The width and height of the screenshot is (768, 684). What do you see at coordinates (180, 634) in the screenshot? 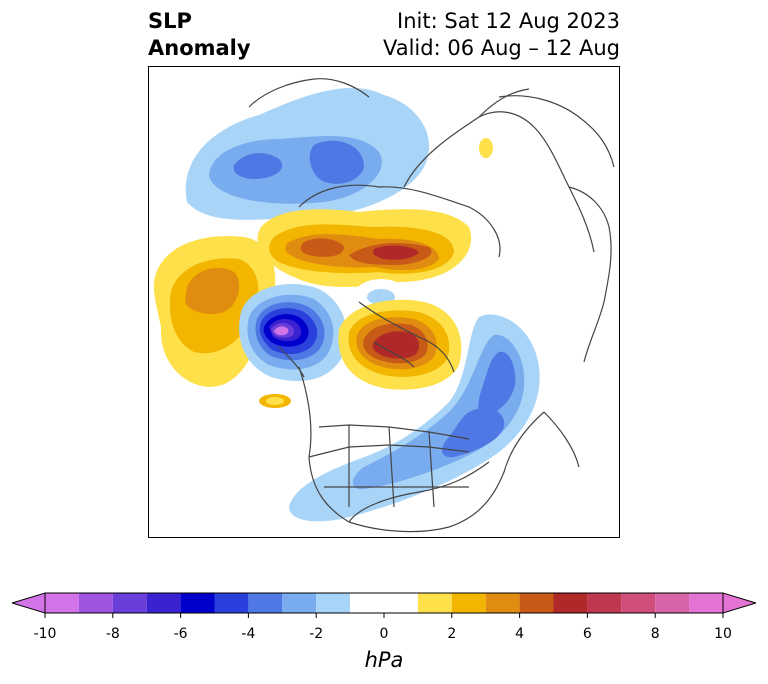
I see `colorbar-tick-label: -6` at bounding box center [180, 634].